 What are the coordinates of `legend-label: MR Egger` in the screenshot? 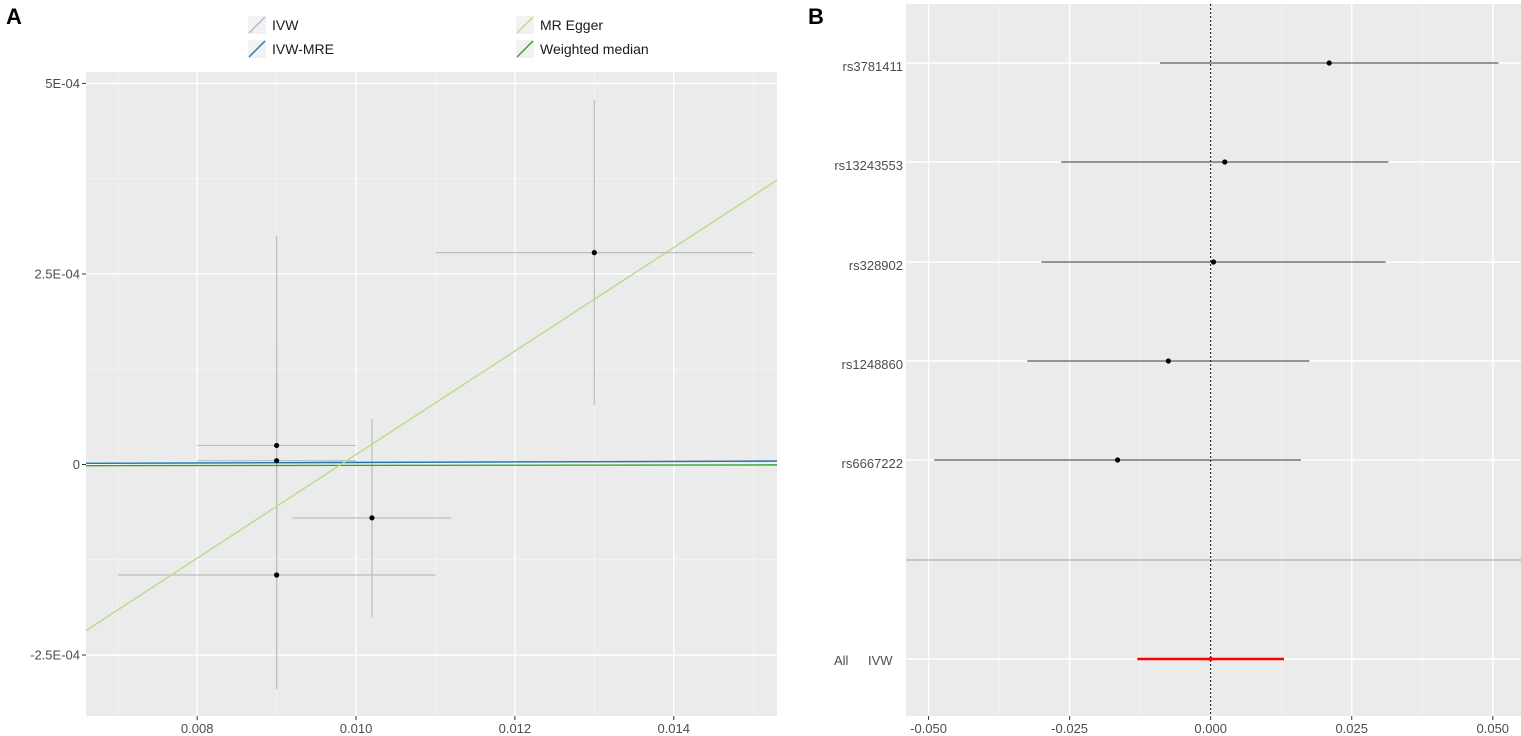 It's located at (571, 25).